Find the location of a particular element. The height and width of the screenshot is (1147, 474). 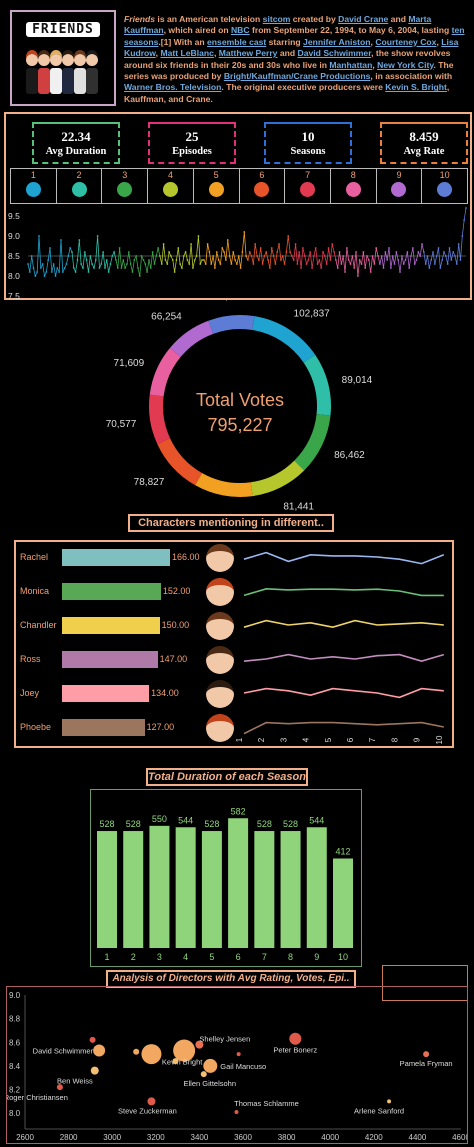

kpi-label: Seasons is located at coordinates (308, 151).